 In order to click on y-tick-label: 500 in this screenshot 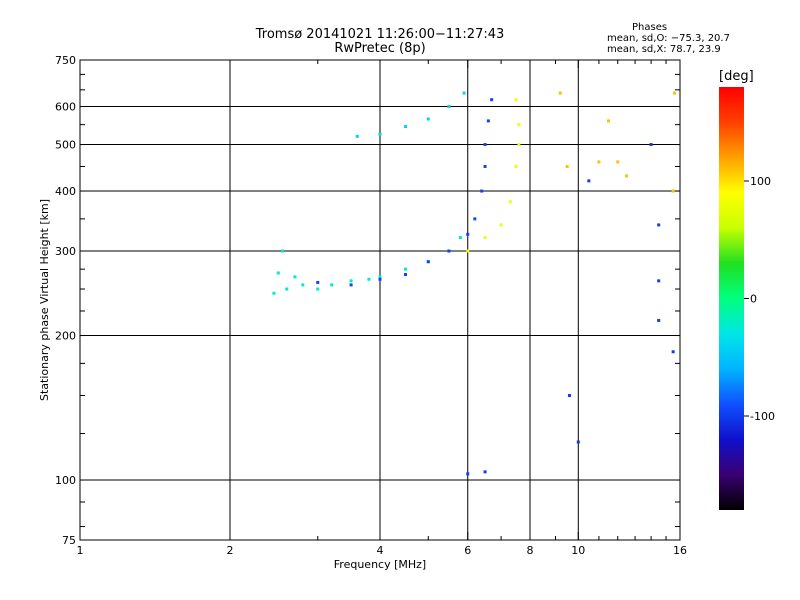, I will do `click(65, 145)`.